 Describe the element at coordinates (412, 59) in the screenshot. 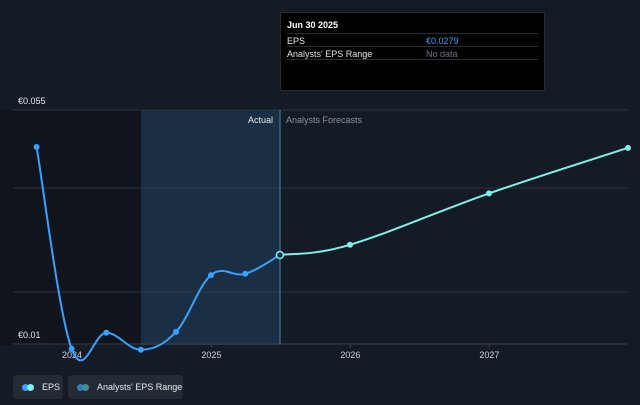

I see `tooltip-row-divider` at that location.